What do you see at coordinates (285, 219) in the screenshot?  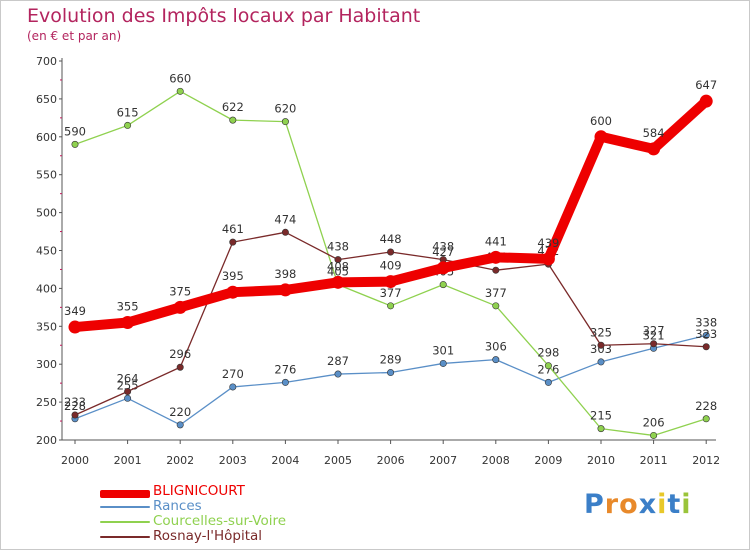 I see `data-label-rosnay-l-hopital: 474` at bounding box center [285, 219].